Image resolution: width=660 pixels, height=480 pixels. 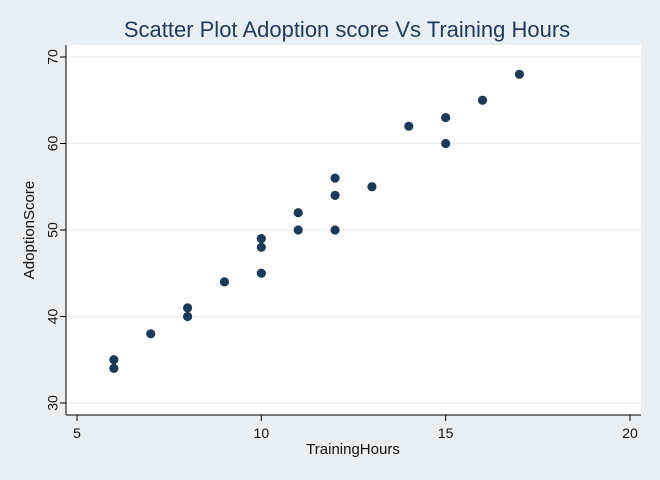 What do you see at coordinates (353, 449) in the screenshot?
I see `x-axis-label: TrainingHours` at bounding box center [353, 449].